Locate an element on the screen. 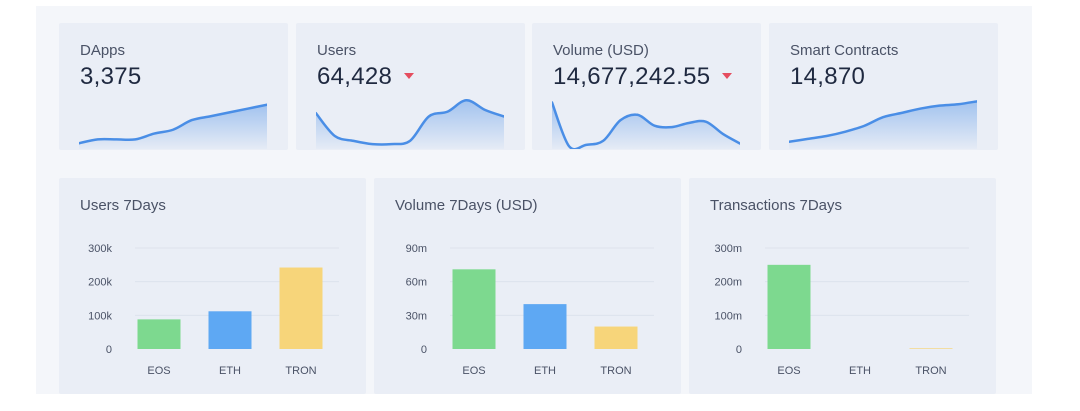 The image size is (1080, 411). stat-title: Volume (USD) is located at coordinates (601, 50).